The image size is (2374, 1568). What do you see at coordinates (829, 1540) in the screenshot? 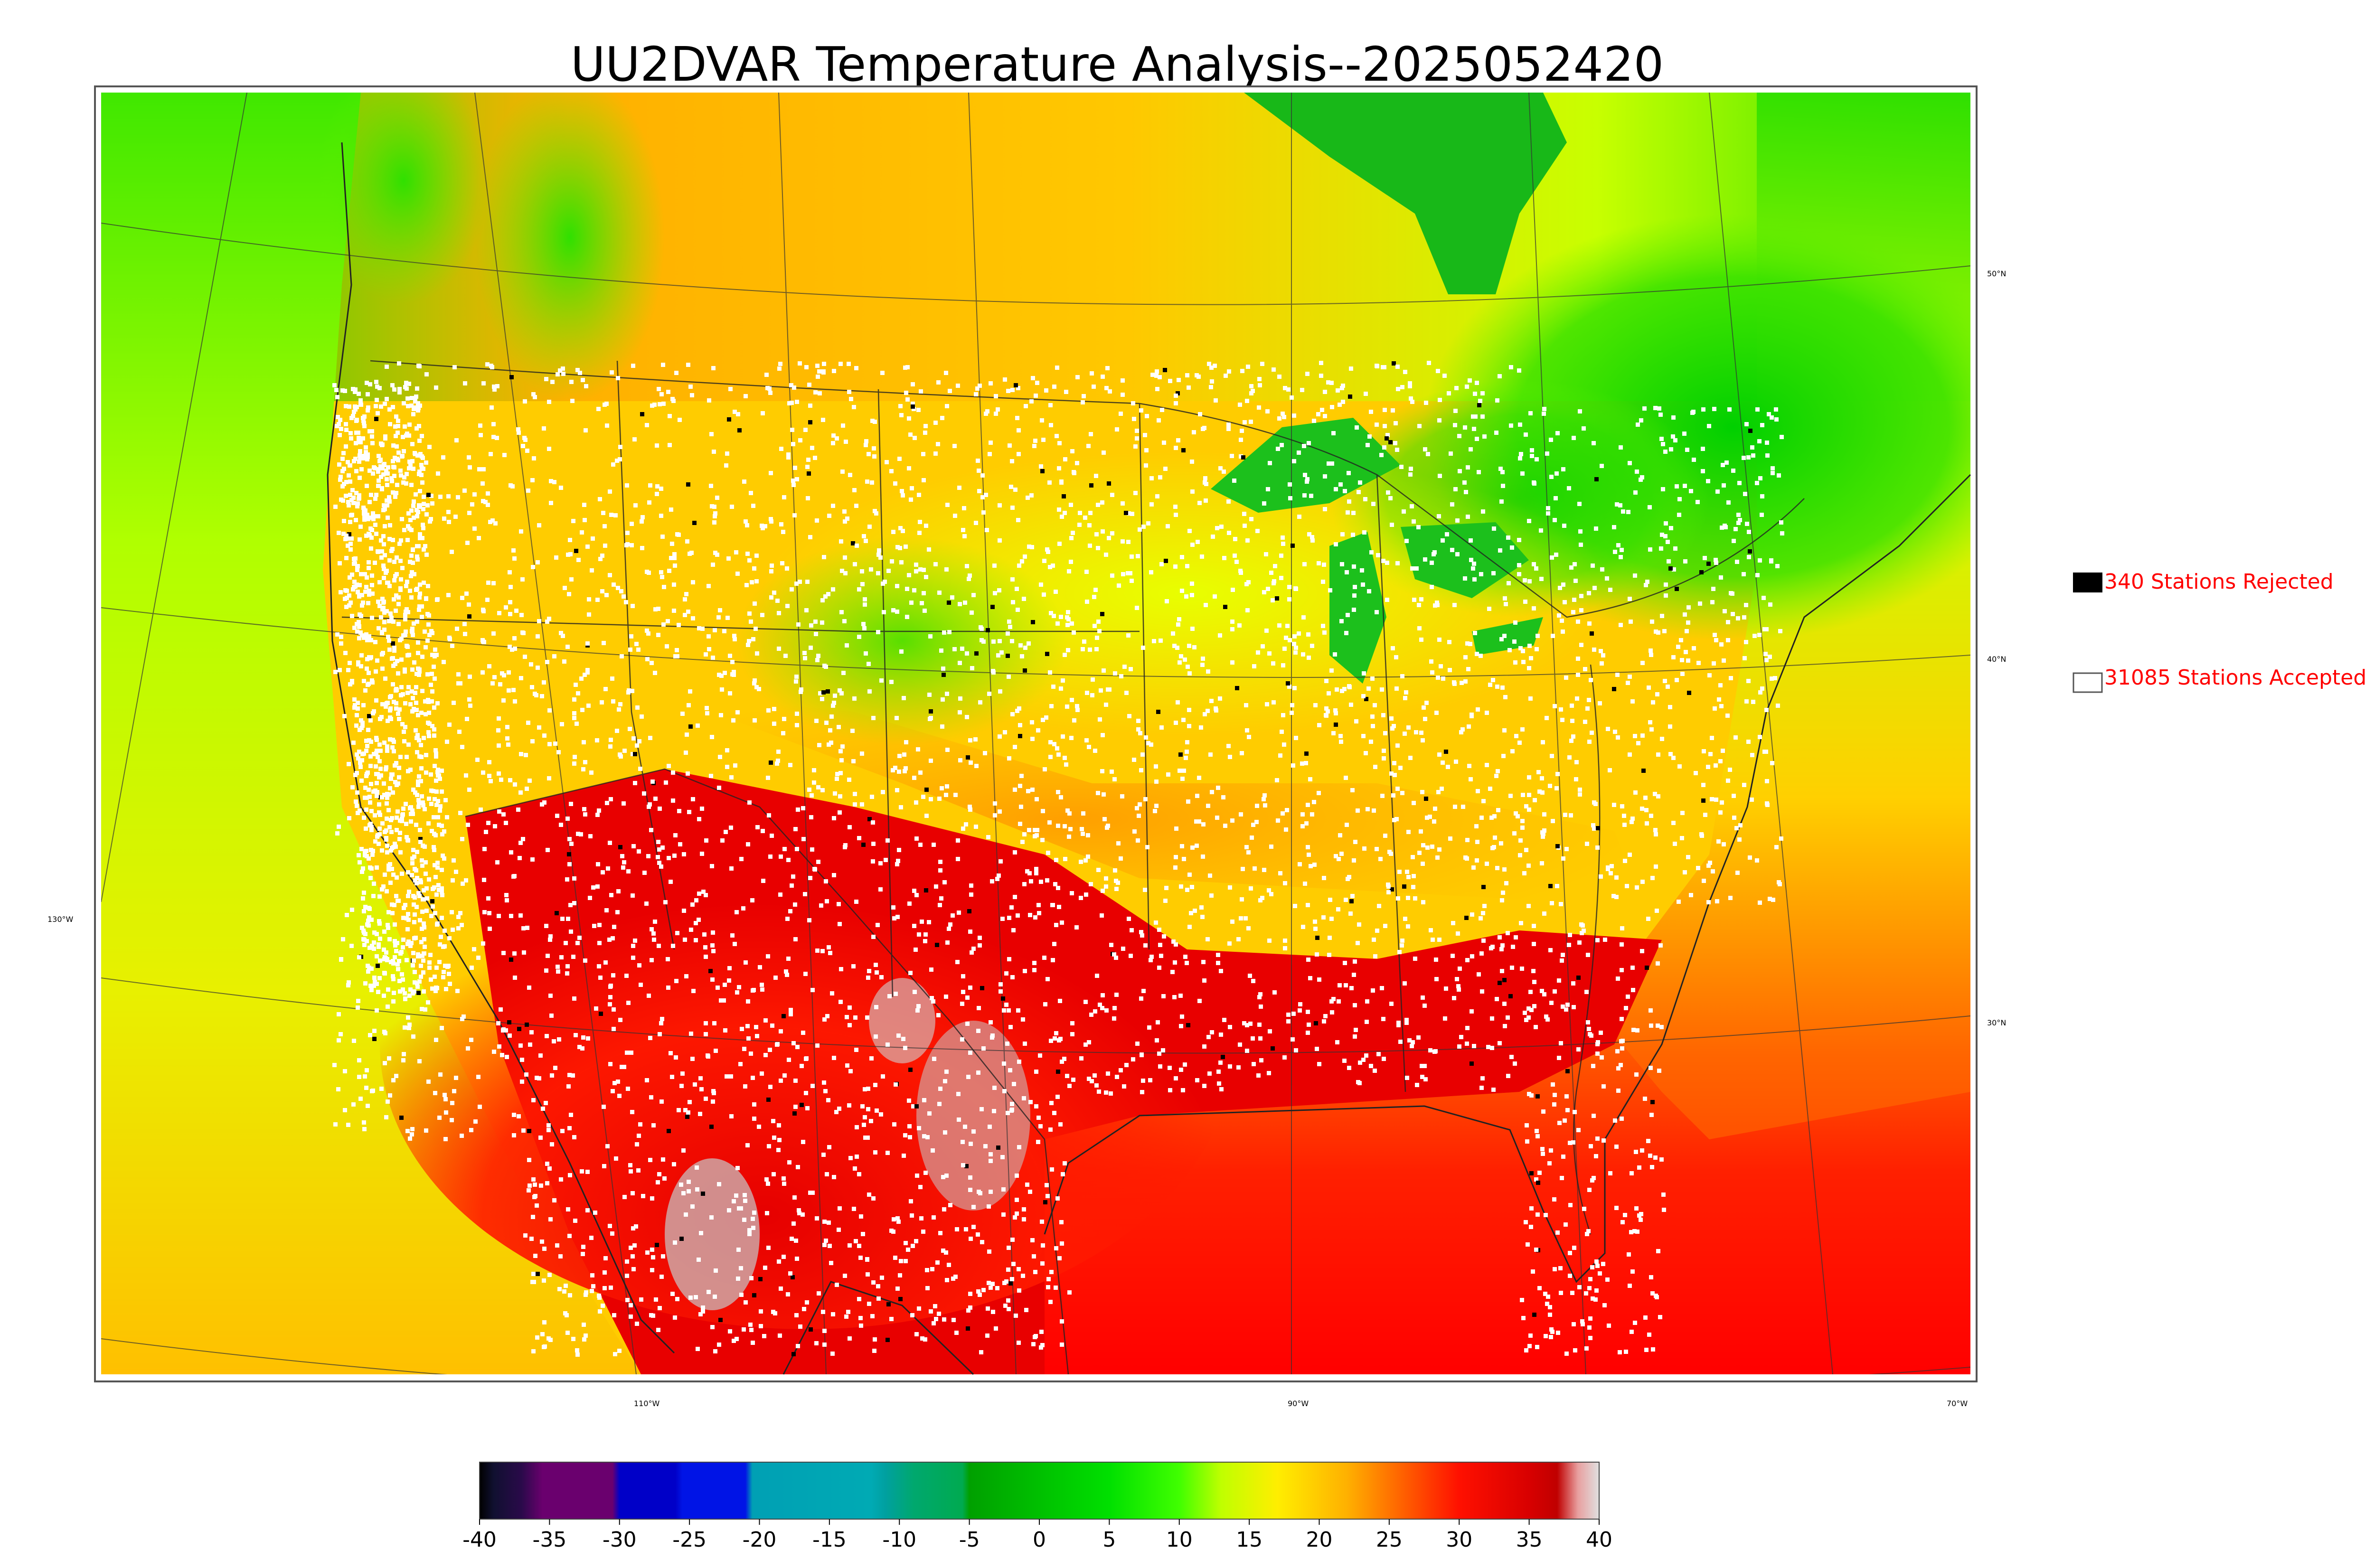
I see `colorbar-tick-label: -15` at bounding box center [829, 1540].